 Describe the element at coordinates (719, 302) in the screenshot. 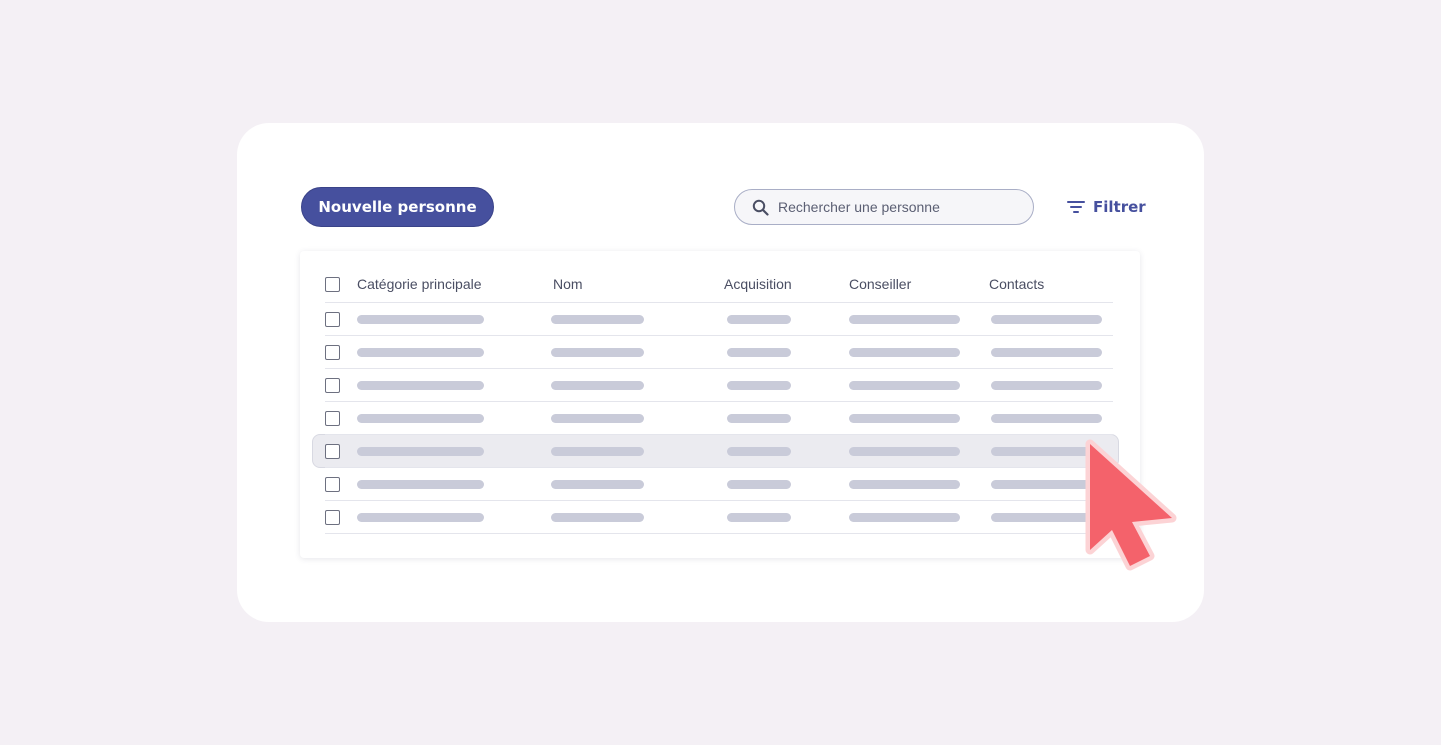

I see `header-divider` at that location.